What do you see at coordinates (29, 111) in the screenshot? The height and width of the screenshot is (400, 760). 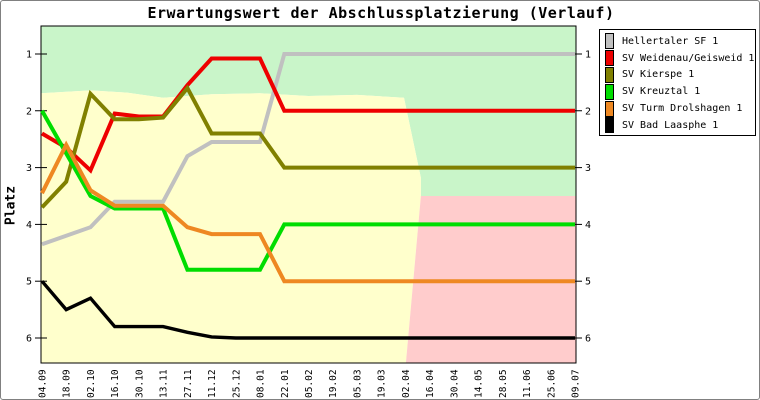 I see `y-tick-label-left: 2` at bounding box center [29, 111].